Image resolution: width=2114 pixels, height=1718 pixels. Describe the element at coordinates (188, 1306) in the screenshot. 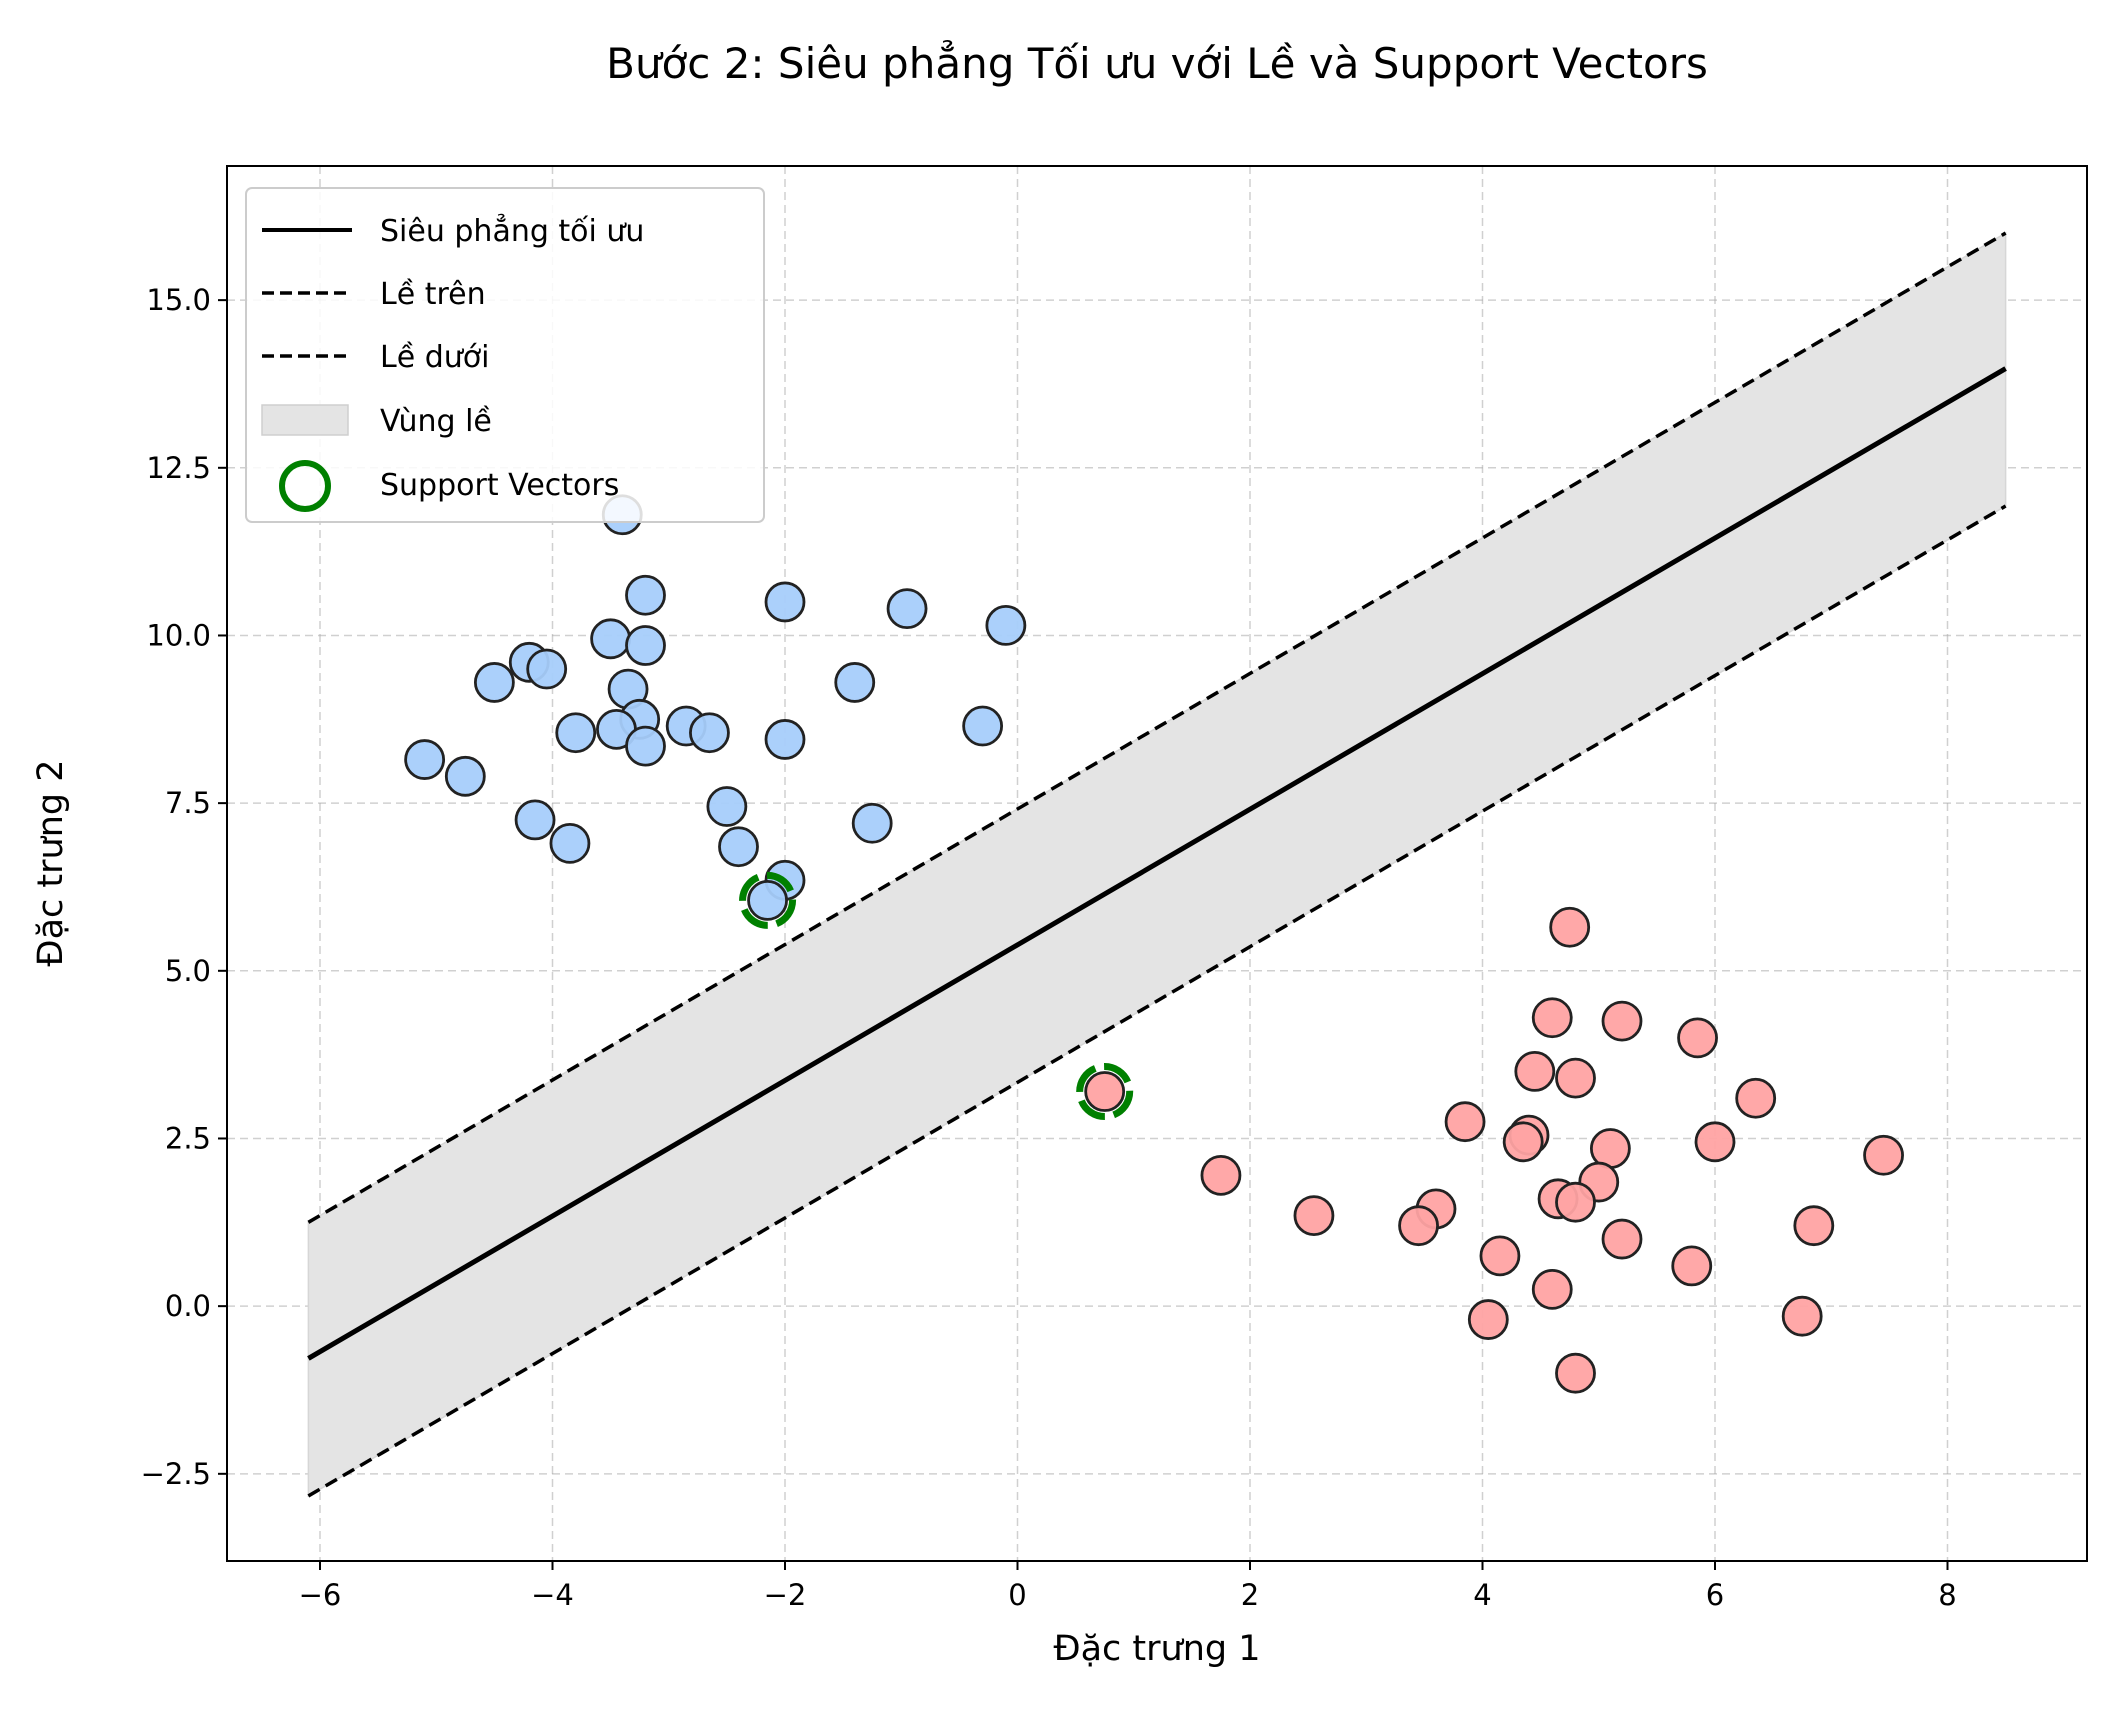

I see `y-tick-label-1: 0.0` at that location.